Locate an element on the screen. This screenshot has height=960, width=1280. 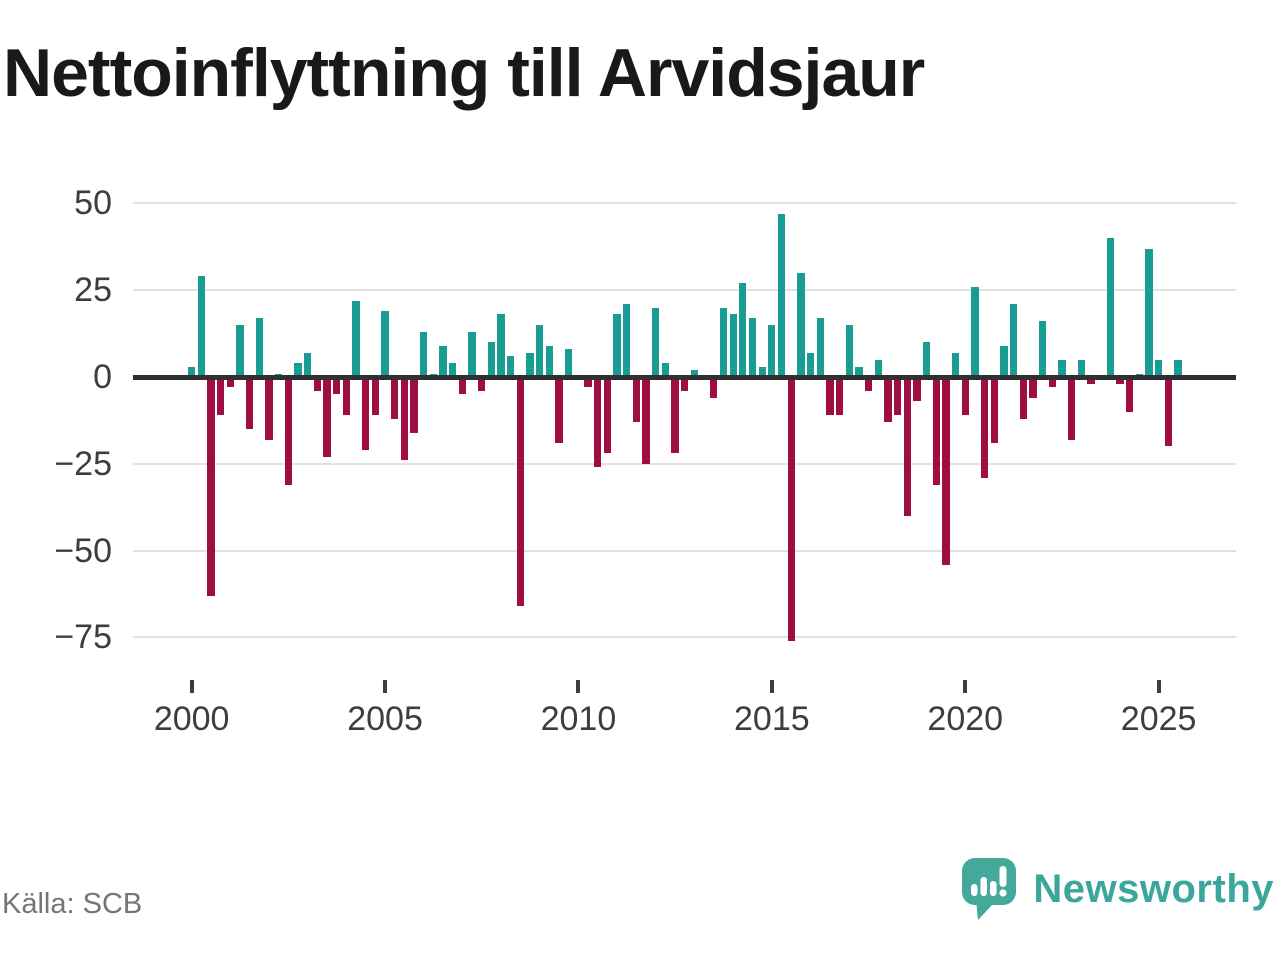
newsworthy-wordmark: Newsworthy is located at coordinates (1153, 889).